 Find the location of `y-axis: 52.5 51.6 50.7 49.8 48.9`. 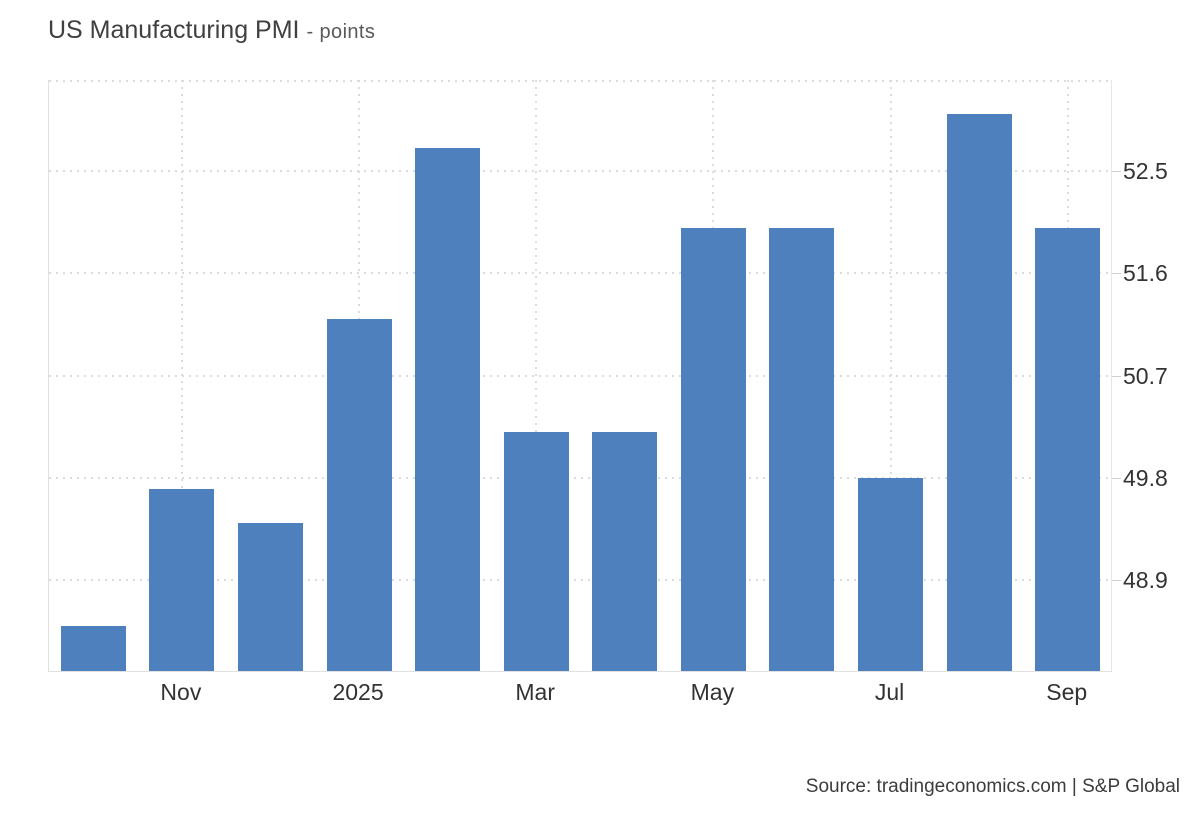

y-axis: 52.5 51.6 50.7 49.8 48.9 is located at coordinates (1155, 375).